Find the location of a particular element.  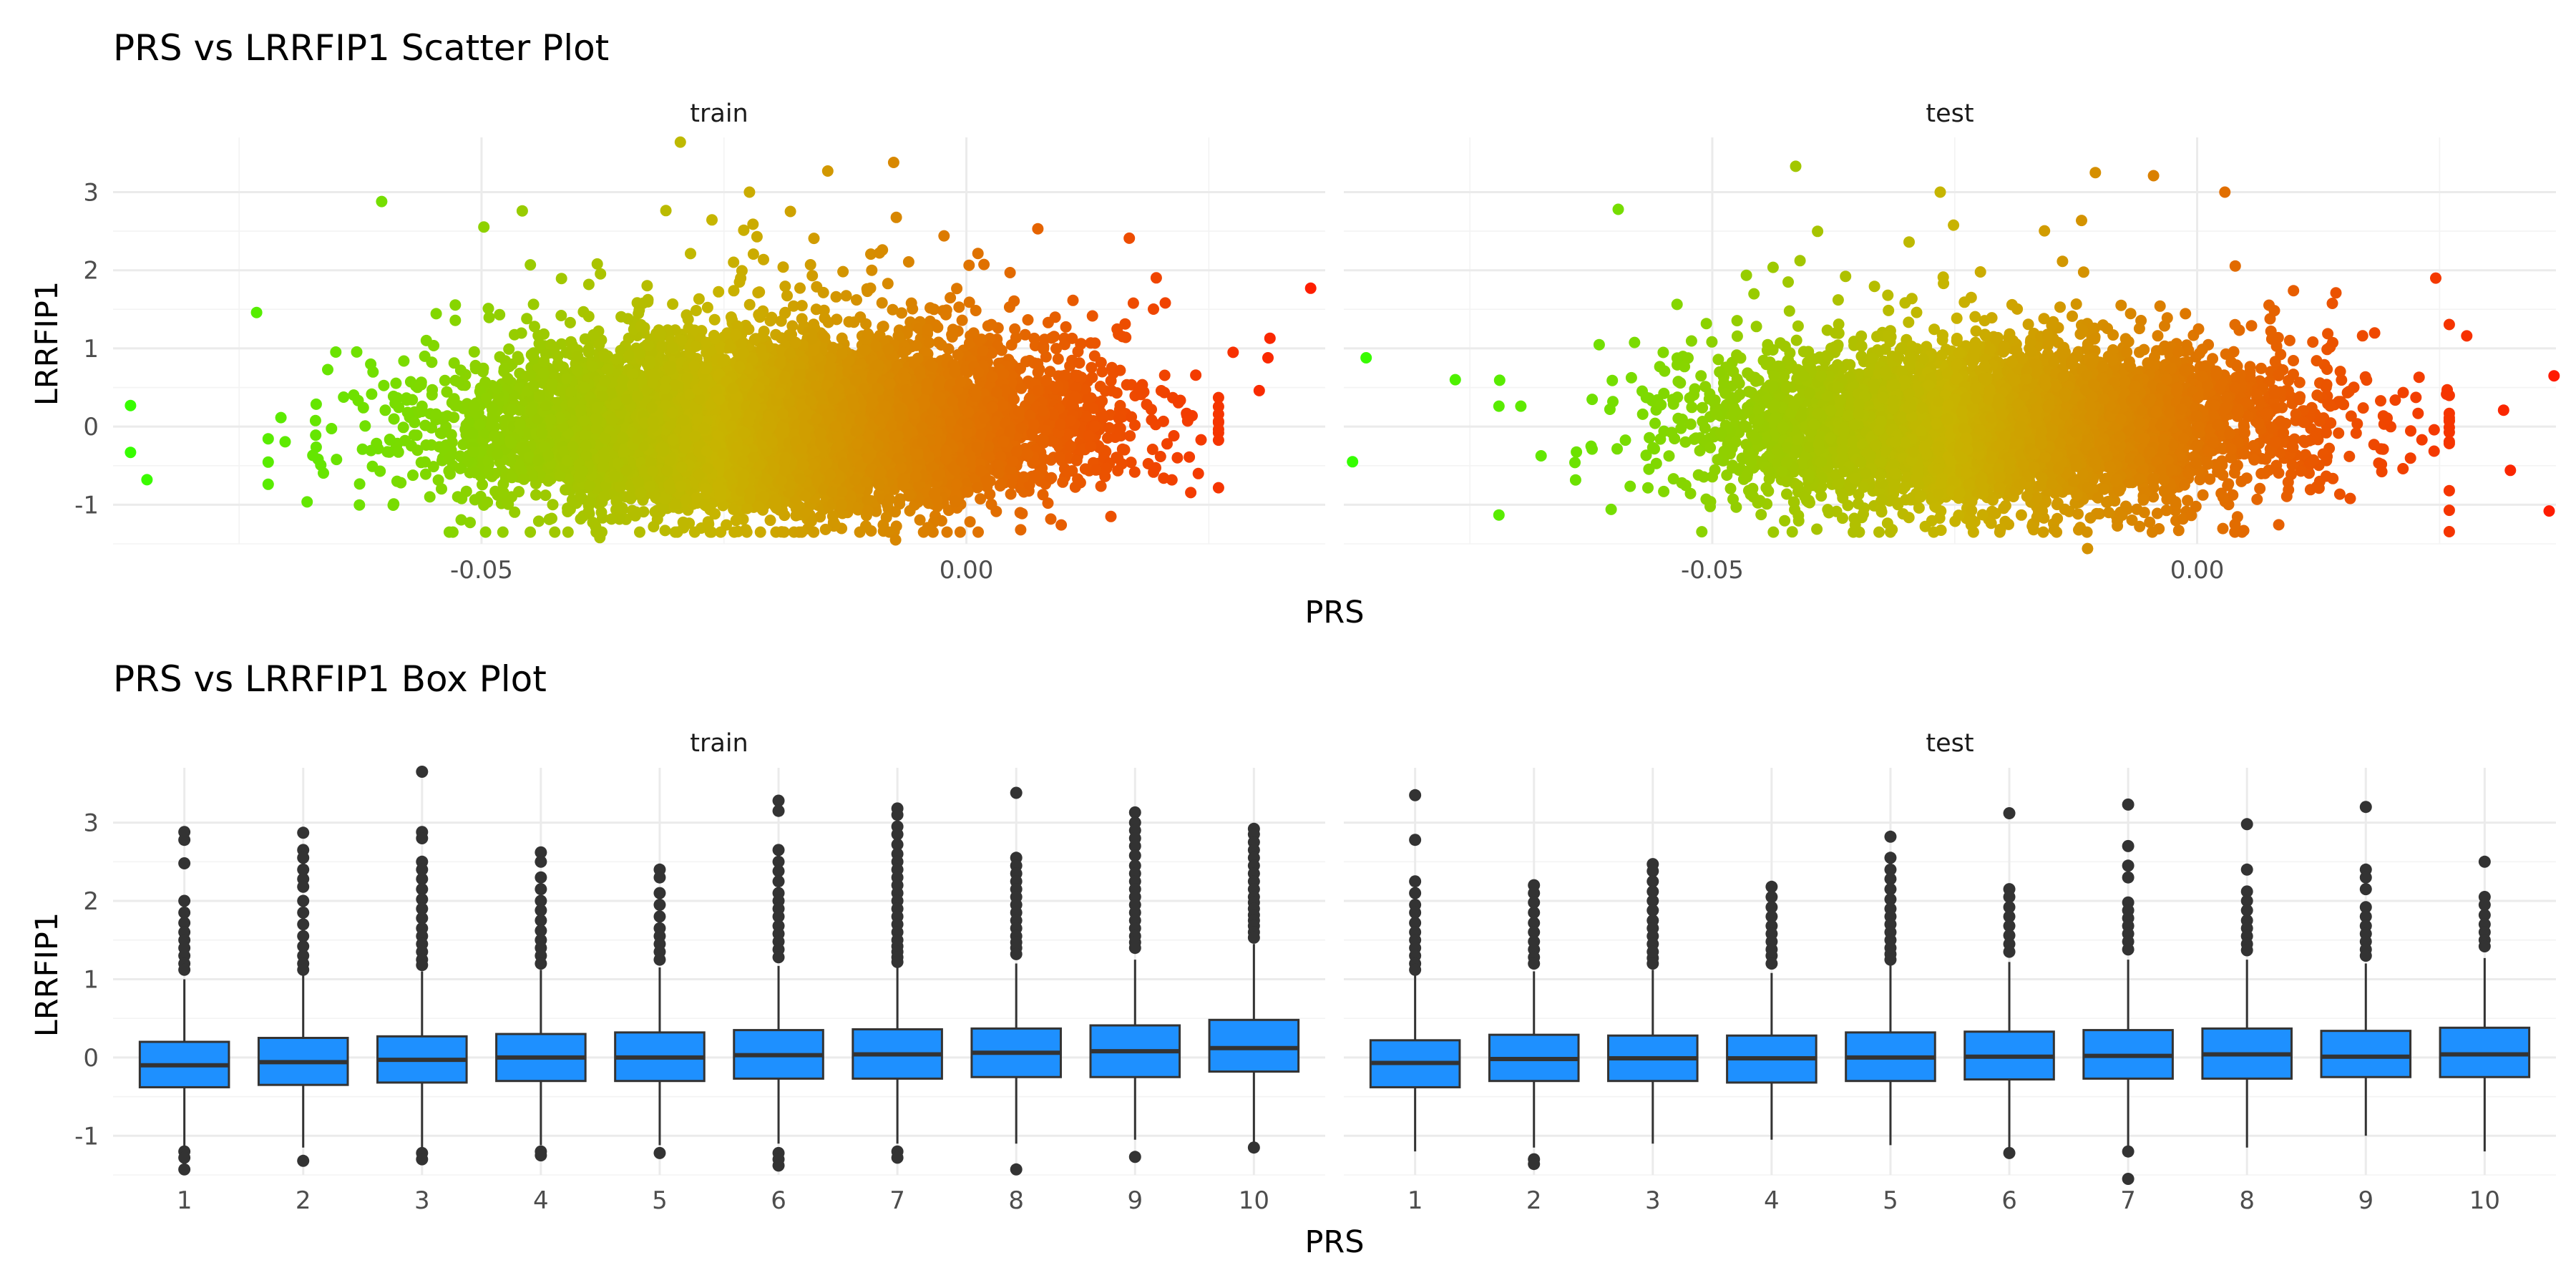

scatter-title: PRS vs LRRFIP1 Scatter Plot is located at coordinates (361, 48).